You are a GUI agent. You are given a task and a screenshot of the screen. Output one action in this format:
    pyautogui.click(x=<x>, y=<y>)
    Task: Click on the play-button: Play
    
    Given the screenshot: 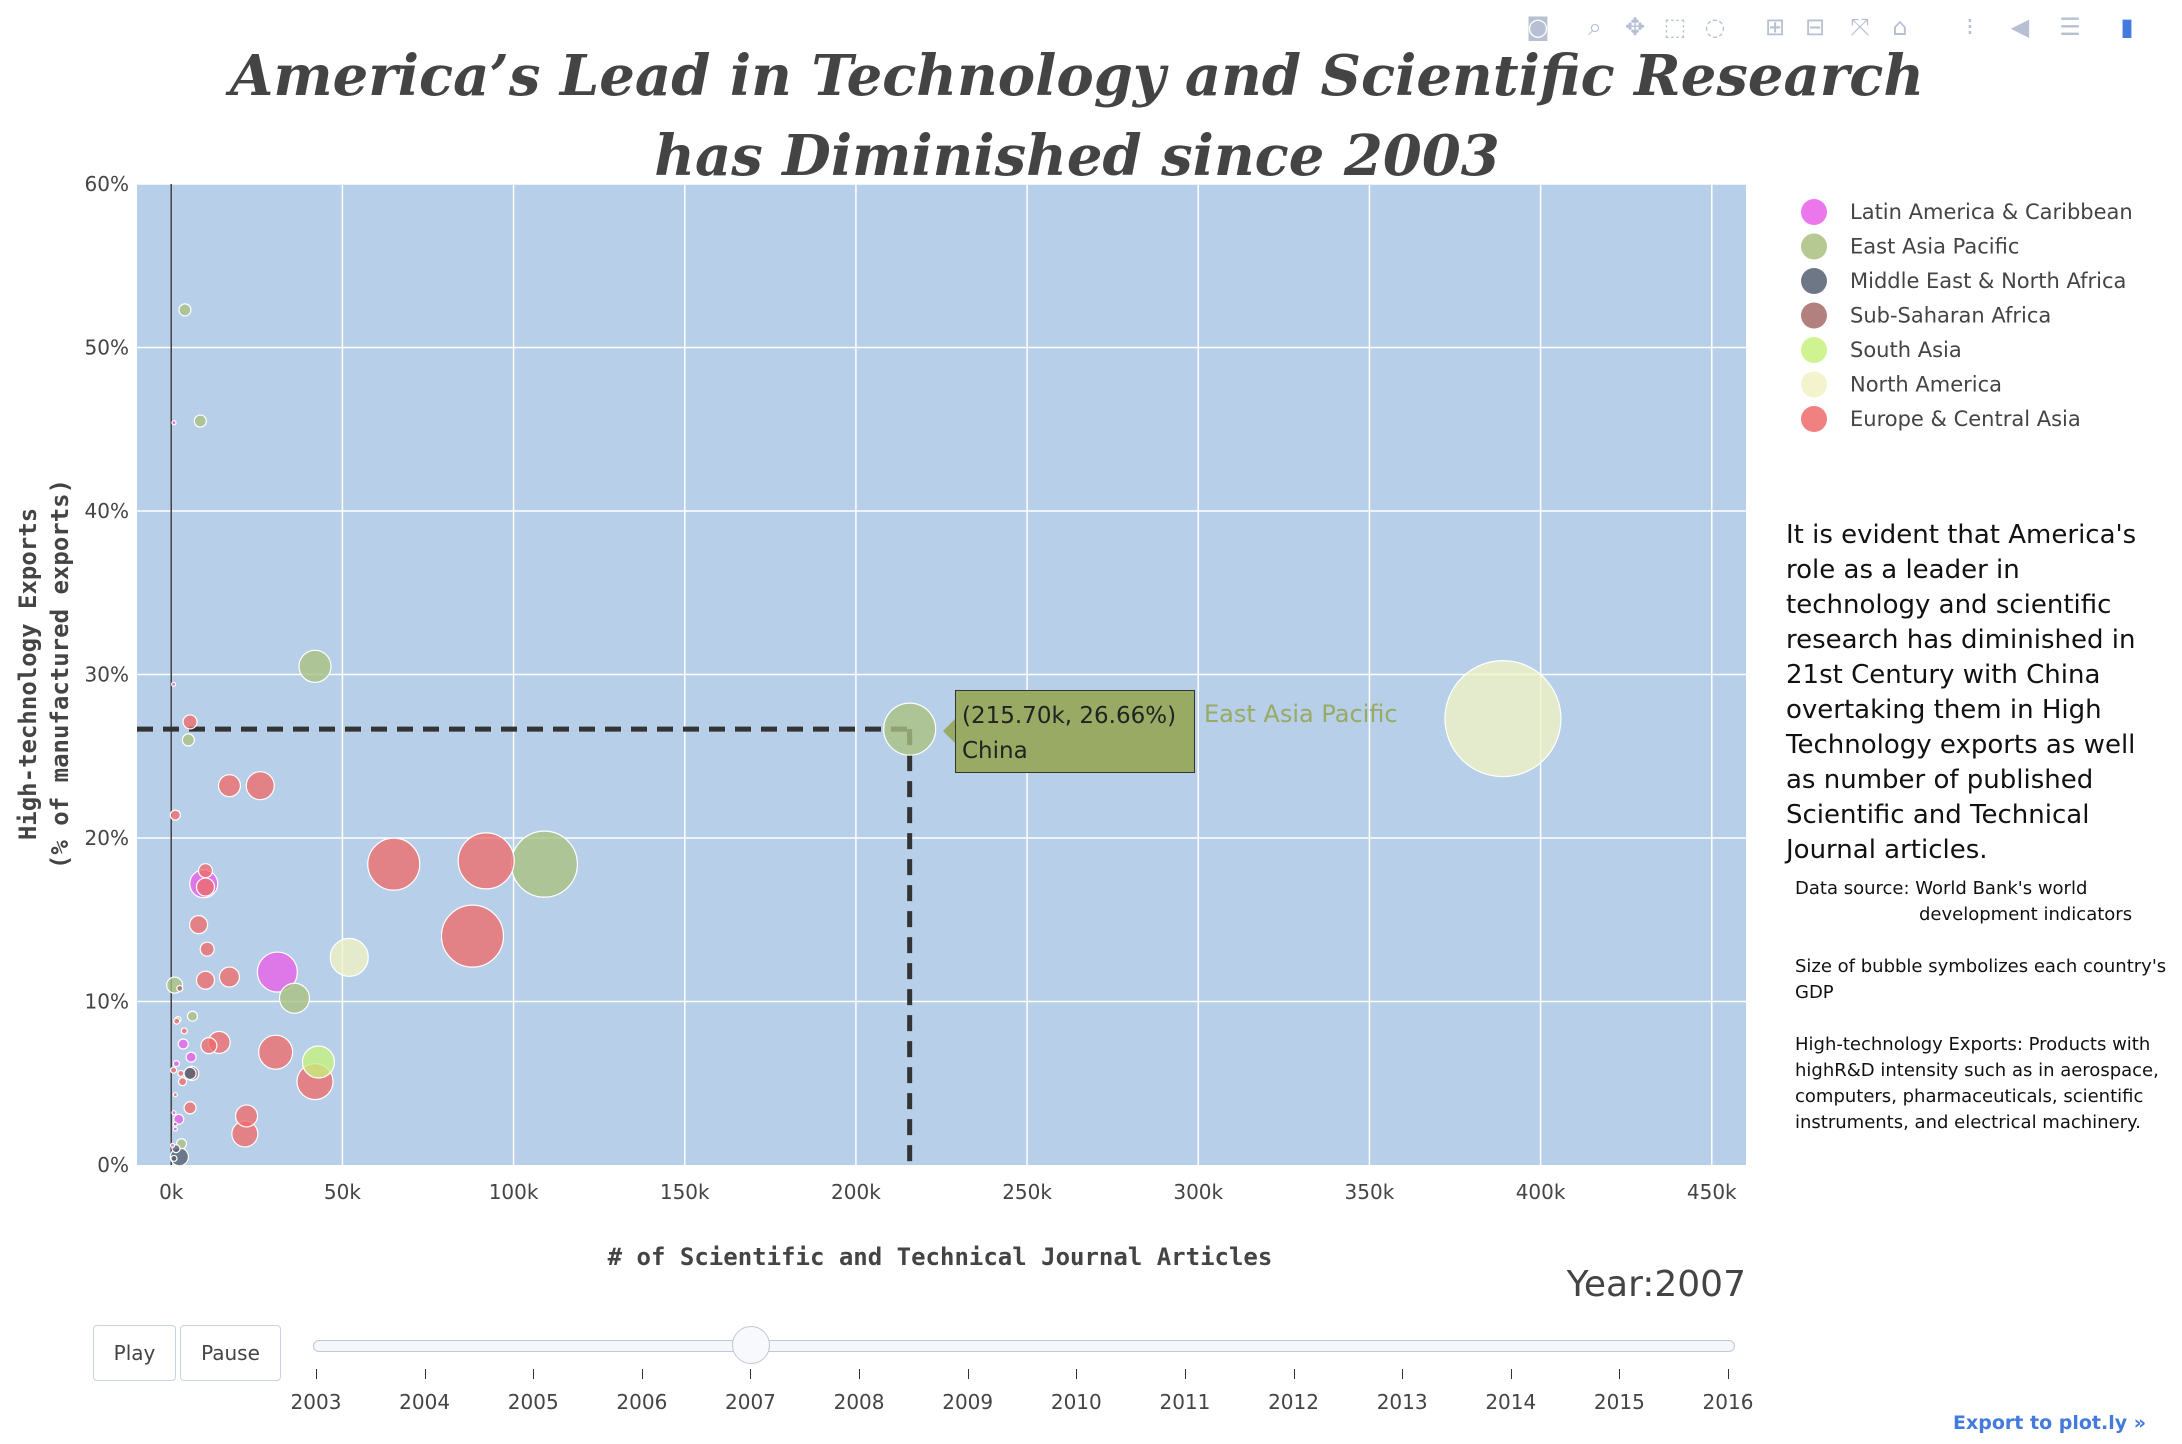 What is the action you would take?
    pyautogui.click(x=134, y=1353)
    